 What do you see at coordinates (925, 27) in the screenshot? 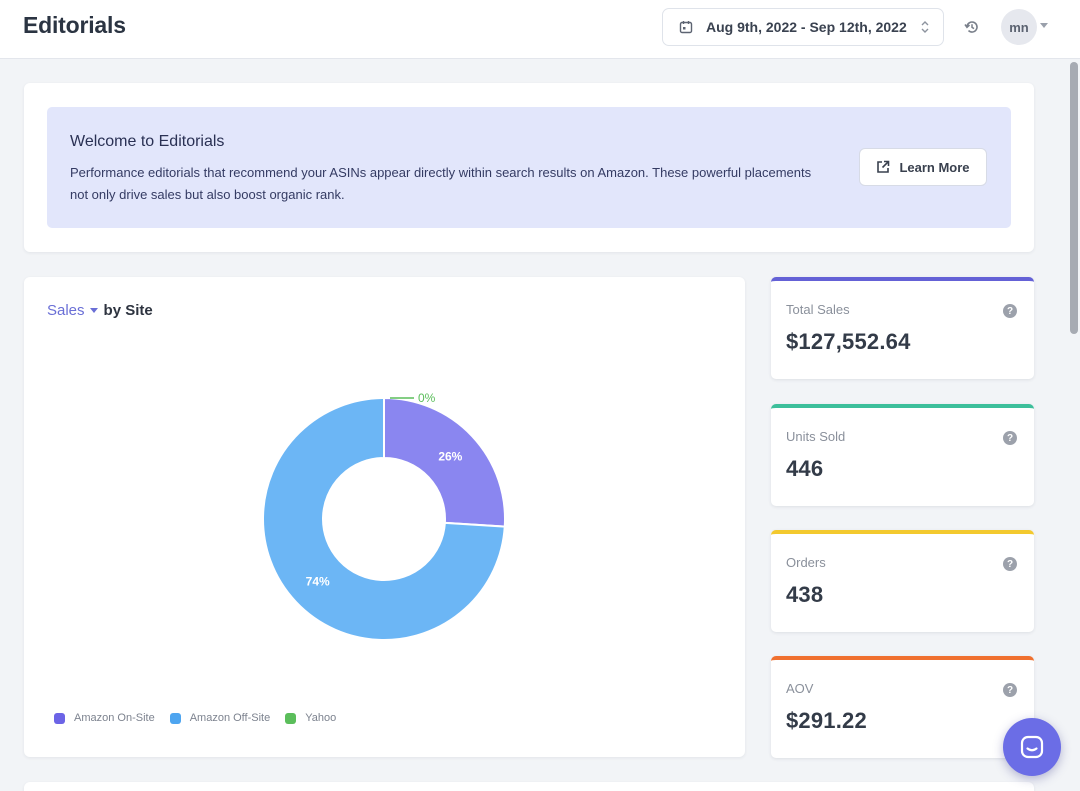
I see `up-down-chevron-icon` at bounding box center [925, 27].